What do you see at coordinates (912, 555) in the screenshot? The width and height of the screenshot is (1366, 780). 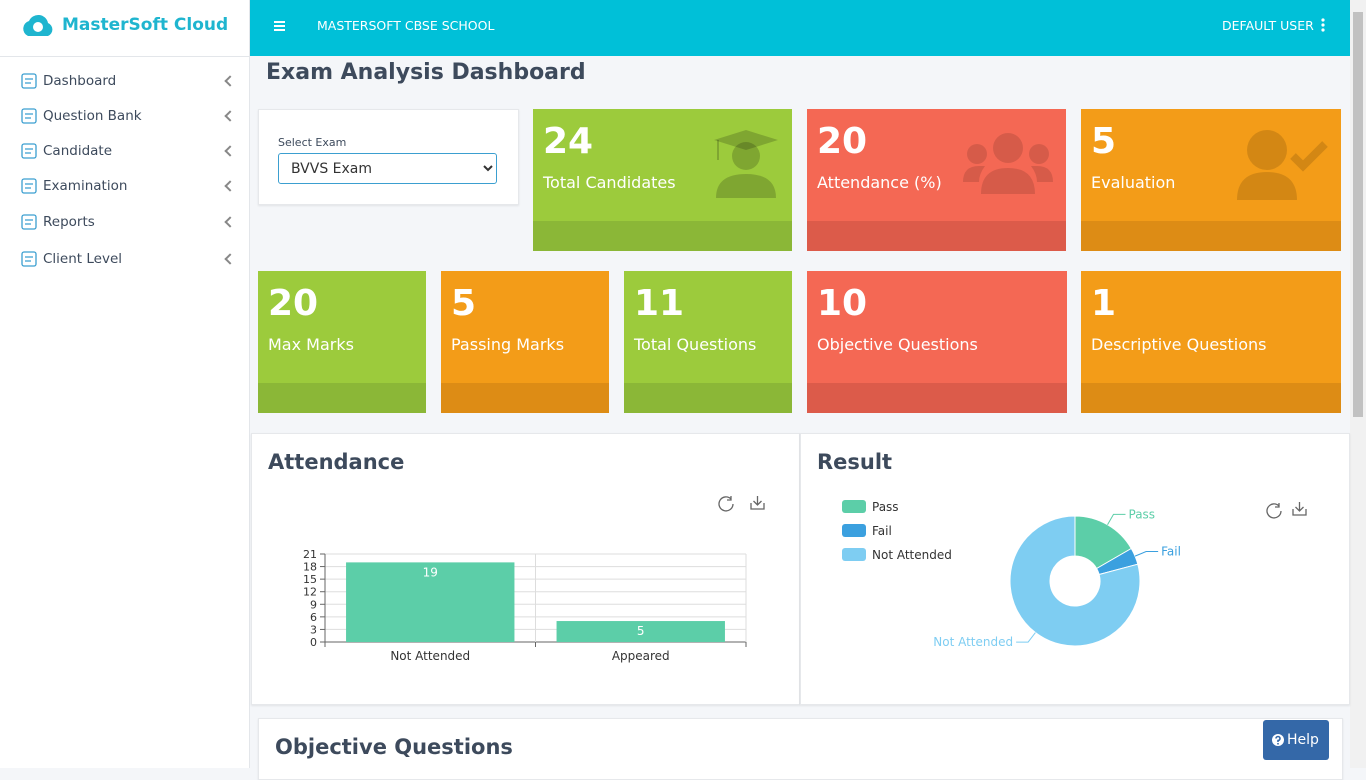 I see `legend-label: Not Attended` at bounding box center [912, 555].